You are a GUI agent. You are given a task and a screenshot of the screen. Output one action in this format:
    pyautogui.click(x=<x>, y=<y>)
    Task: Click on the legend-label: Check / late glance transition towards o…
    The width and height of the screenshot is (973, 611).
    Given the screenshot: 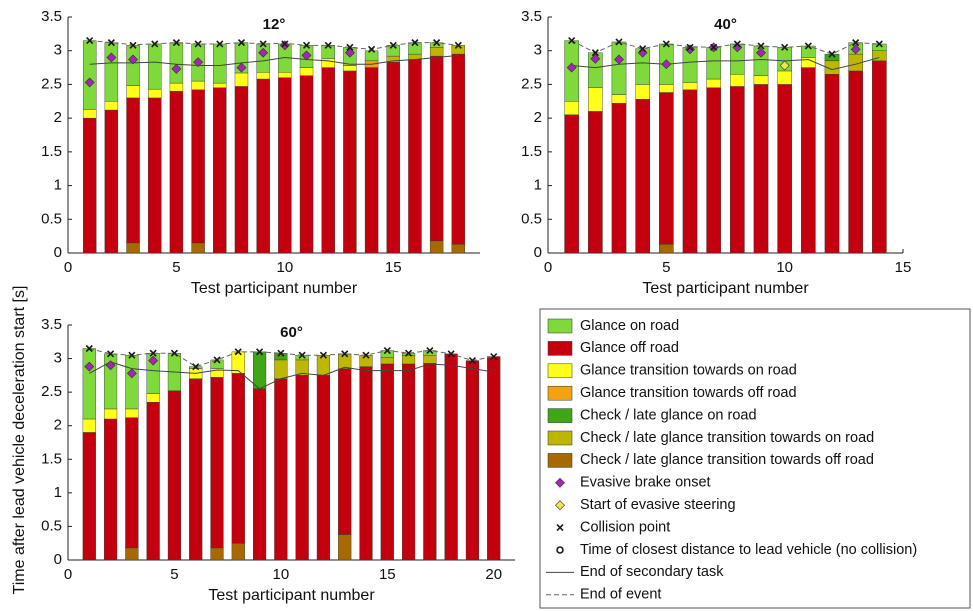 What is the action you would take?
    pyautogui.click(x=727, y=438)
    